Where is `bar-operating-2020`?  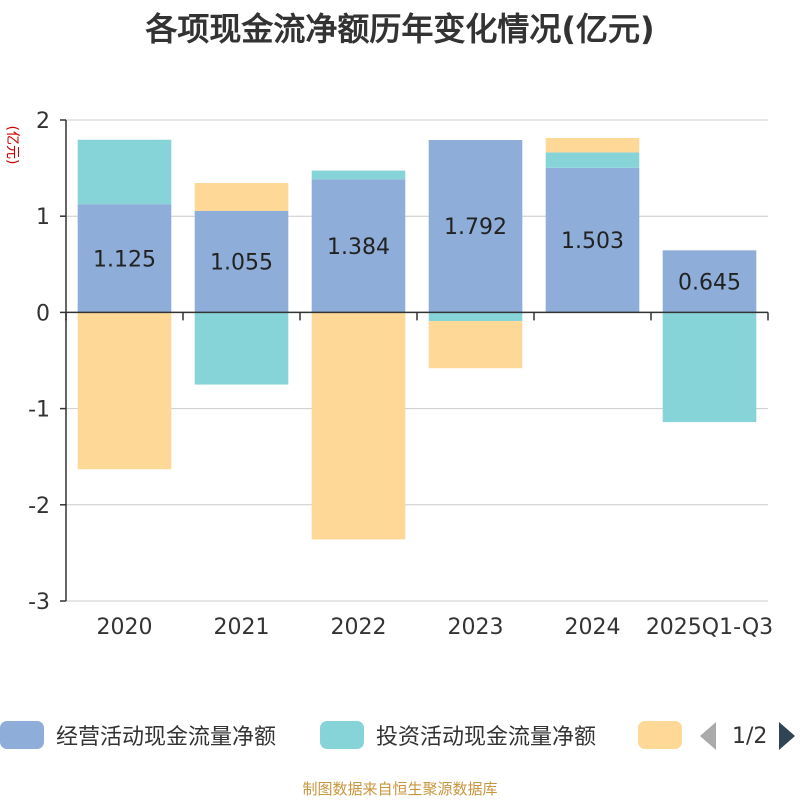 bar-operating-2020 is located at coordinates (124, 258).